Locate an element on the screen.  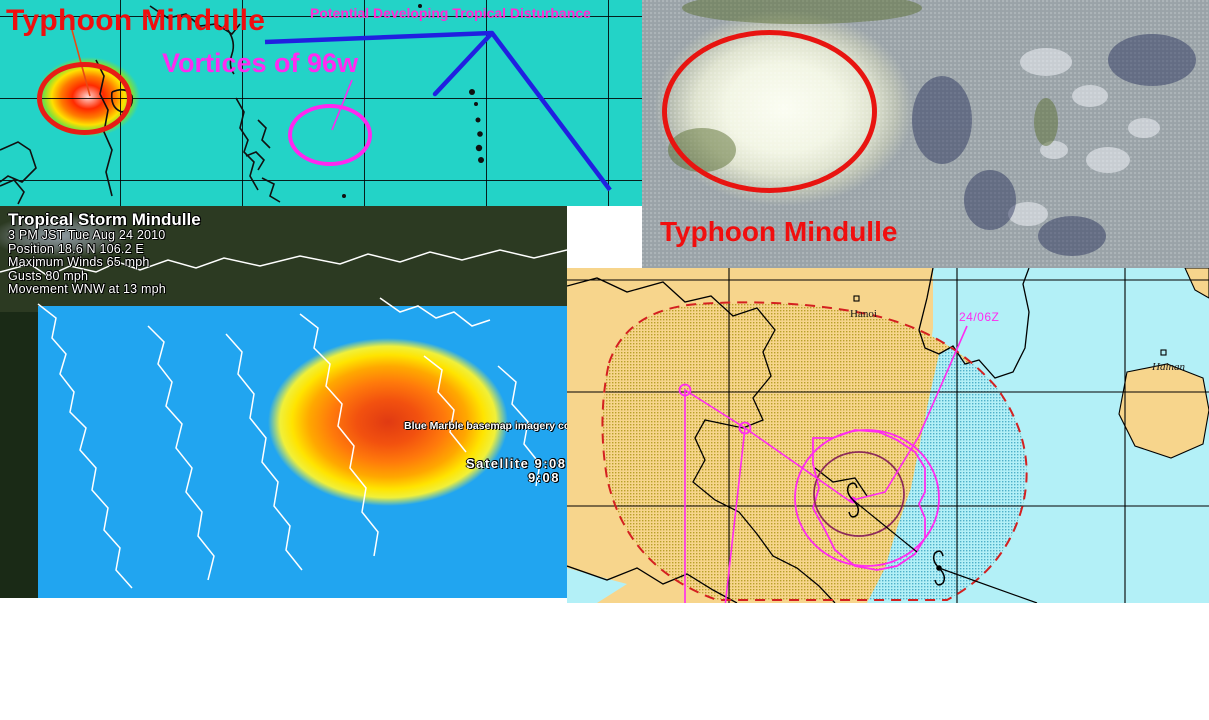
storm-gusts-line: Gusts 80 mph is located at coordinates (48, 275).